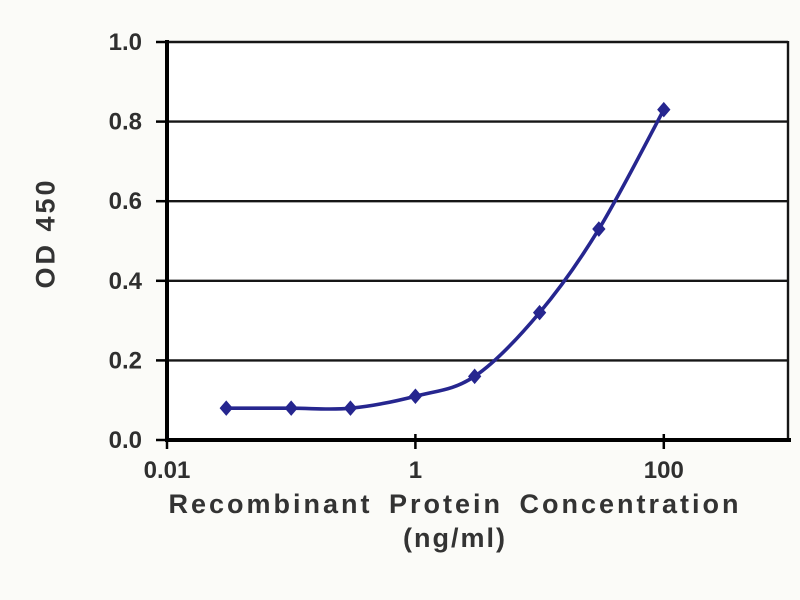  Describe the element at coordinates (415, 470) in the screenshot. I see `x-tick-label: 1` at that location.